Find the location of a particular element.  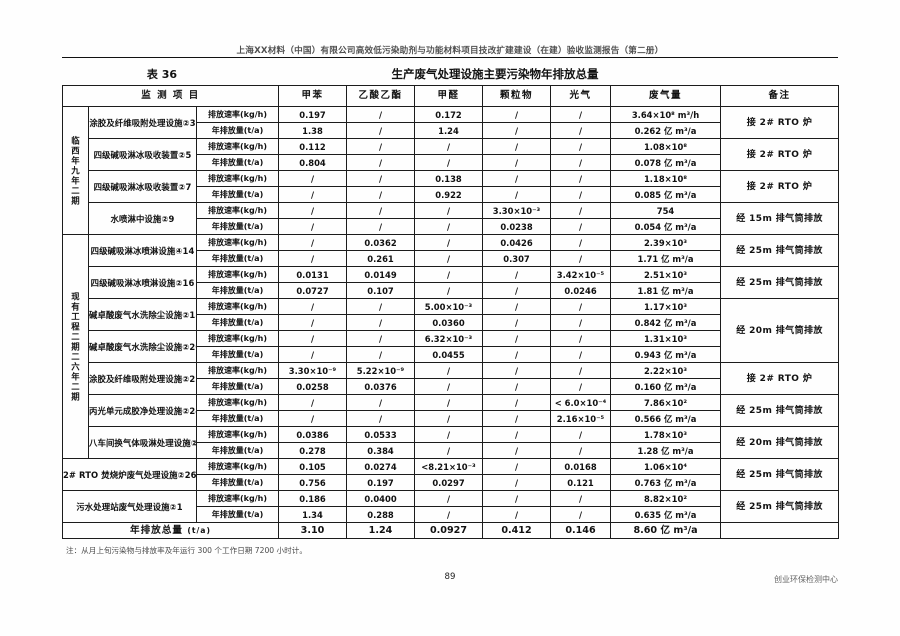

total-gas-volume: 8.60 亿 m³/a is located at coordinates (665, 530).